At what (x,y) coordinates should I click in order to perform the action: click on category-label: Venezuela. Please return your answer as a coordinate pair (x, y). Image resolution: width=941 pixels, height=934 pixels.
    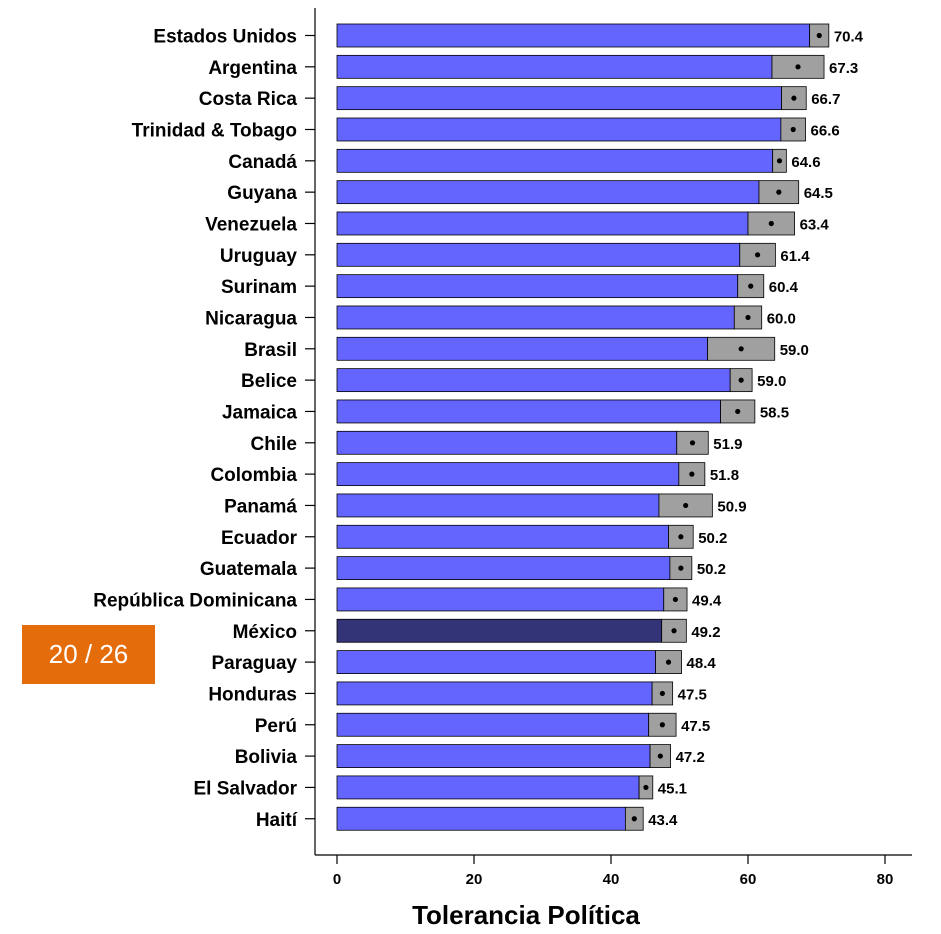
    Looking at the image, I should click on (251, 224).